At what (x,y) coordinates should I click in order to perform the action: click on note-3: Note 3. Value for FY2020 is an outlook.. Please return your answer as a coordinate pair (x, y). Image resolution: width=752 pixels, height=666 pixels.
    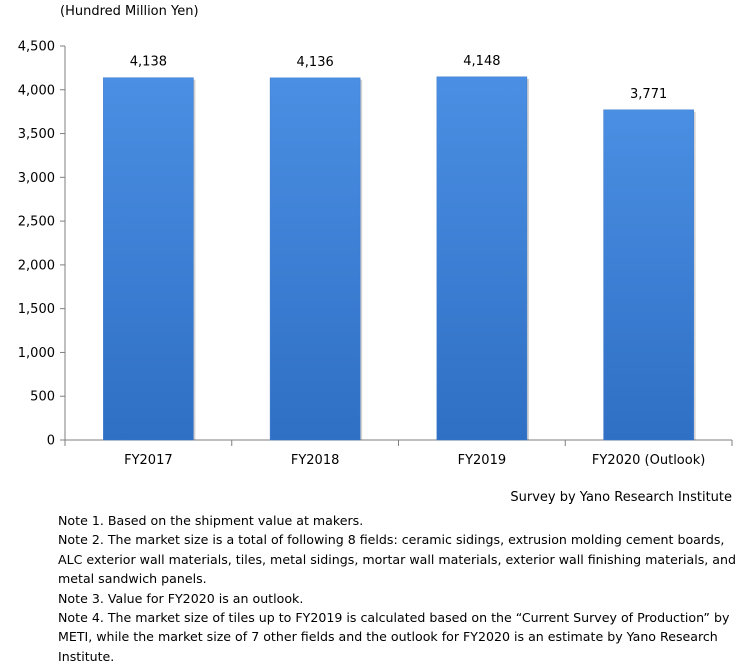
    Looking at the image, I should click on (181, 598).